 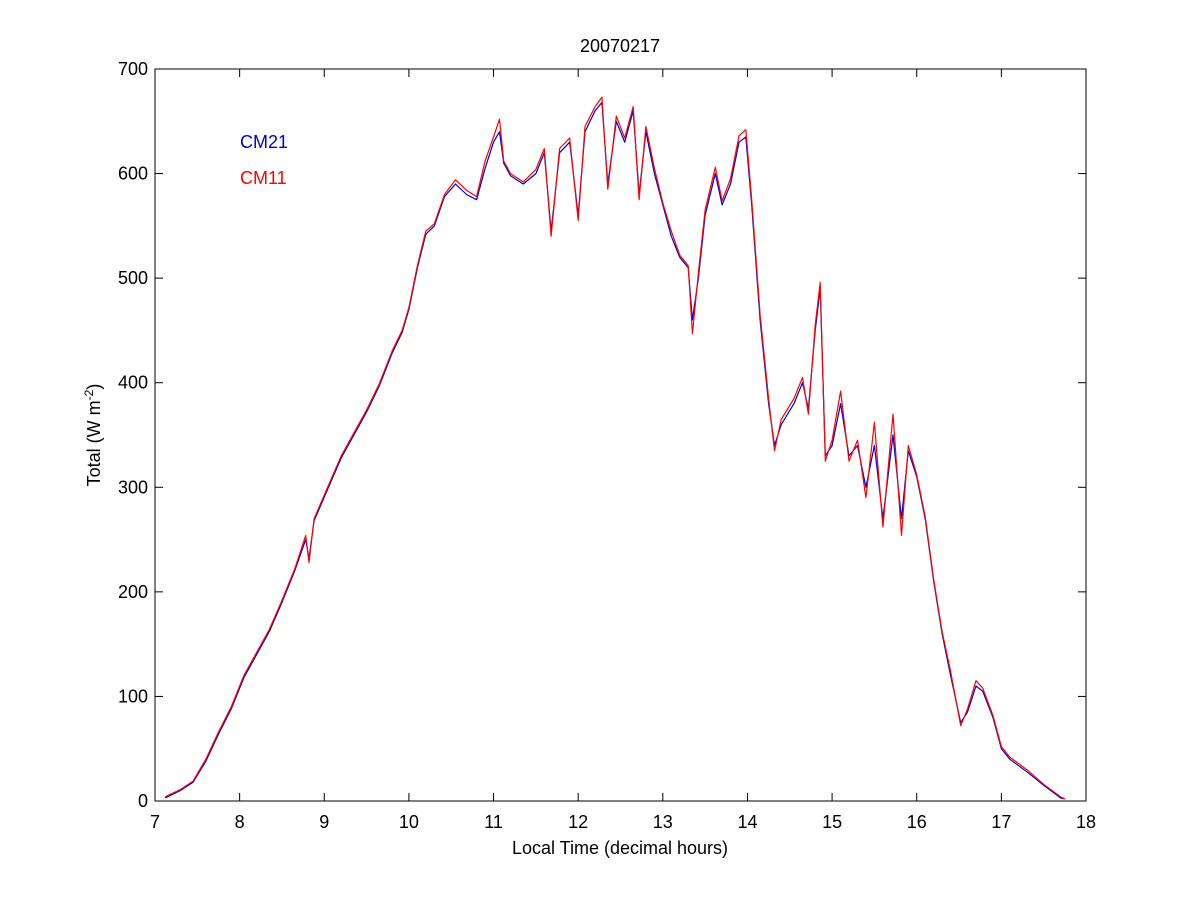 What do you see at coordinates (832, 822) in the screenshot?
I see `x-tick-label: 15` at bounding box center [832, 822].